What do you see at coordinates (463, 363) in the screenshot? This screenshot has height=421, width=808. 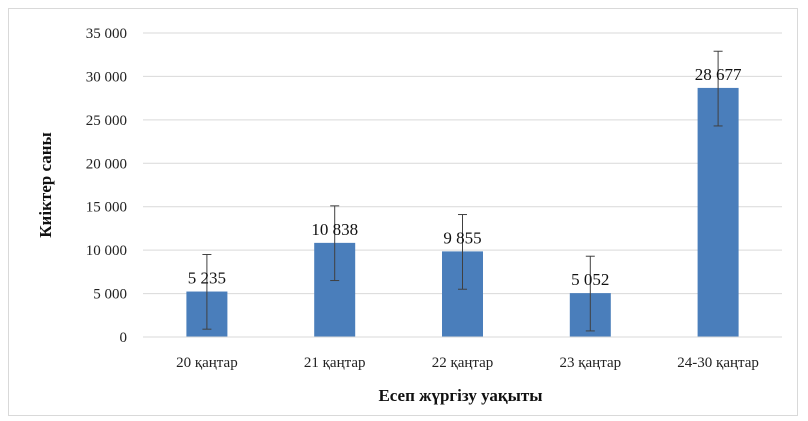 I see `x-tick-label: 22 қаңтар` at bounding box center [463, 363].